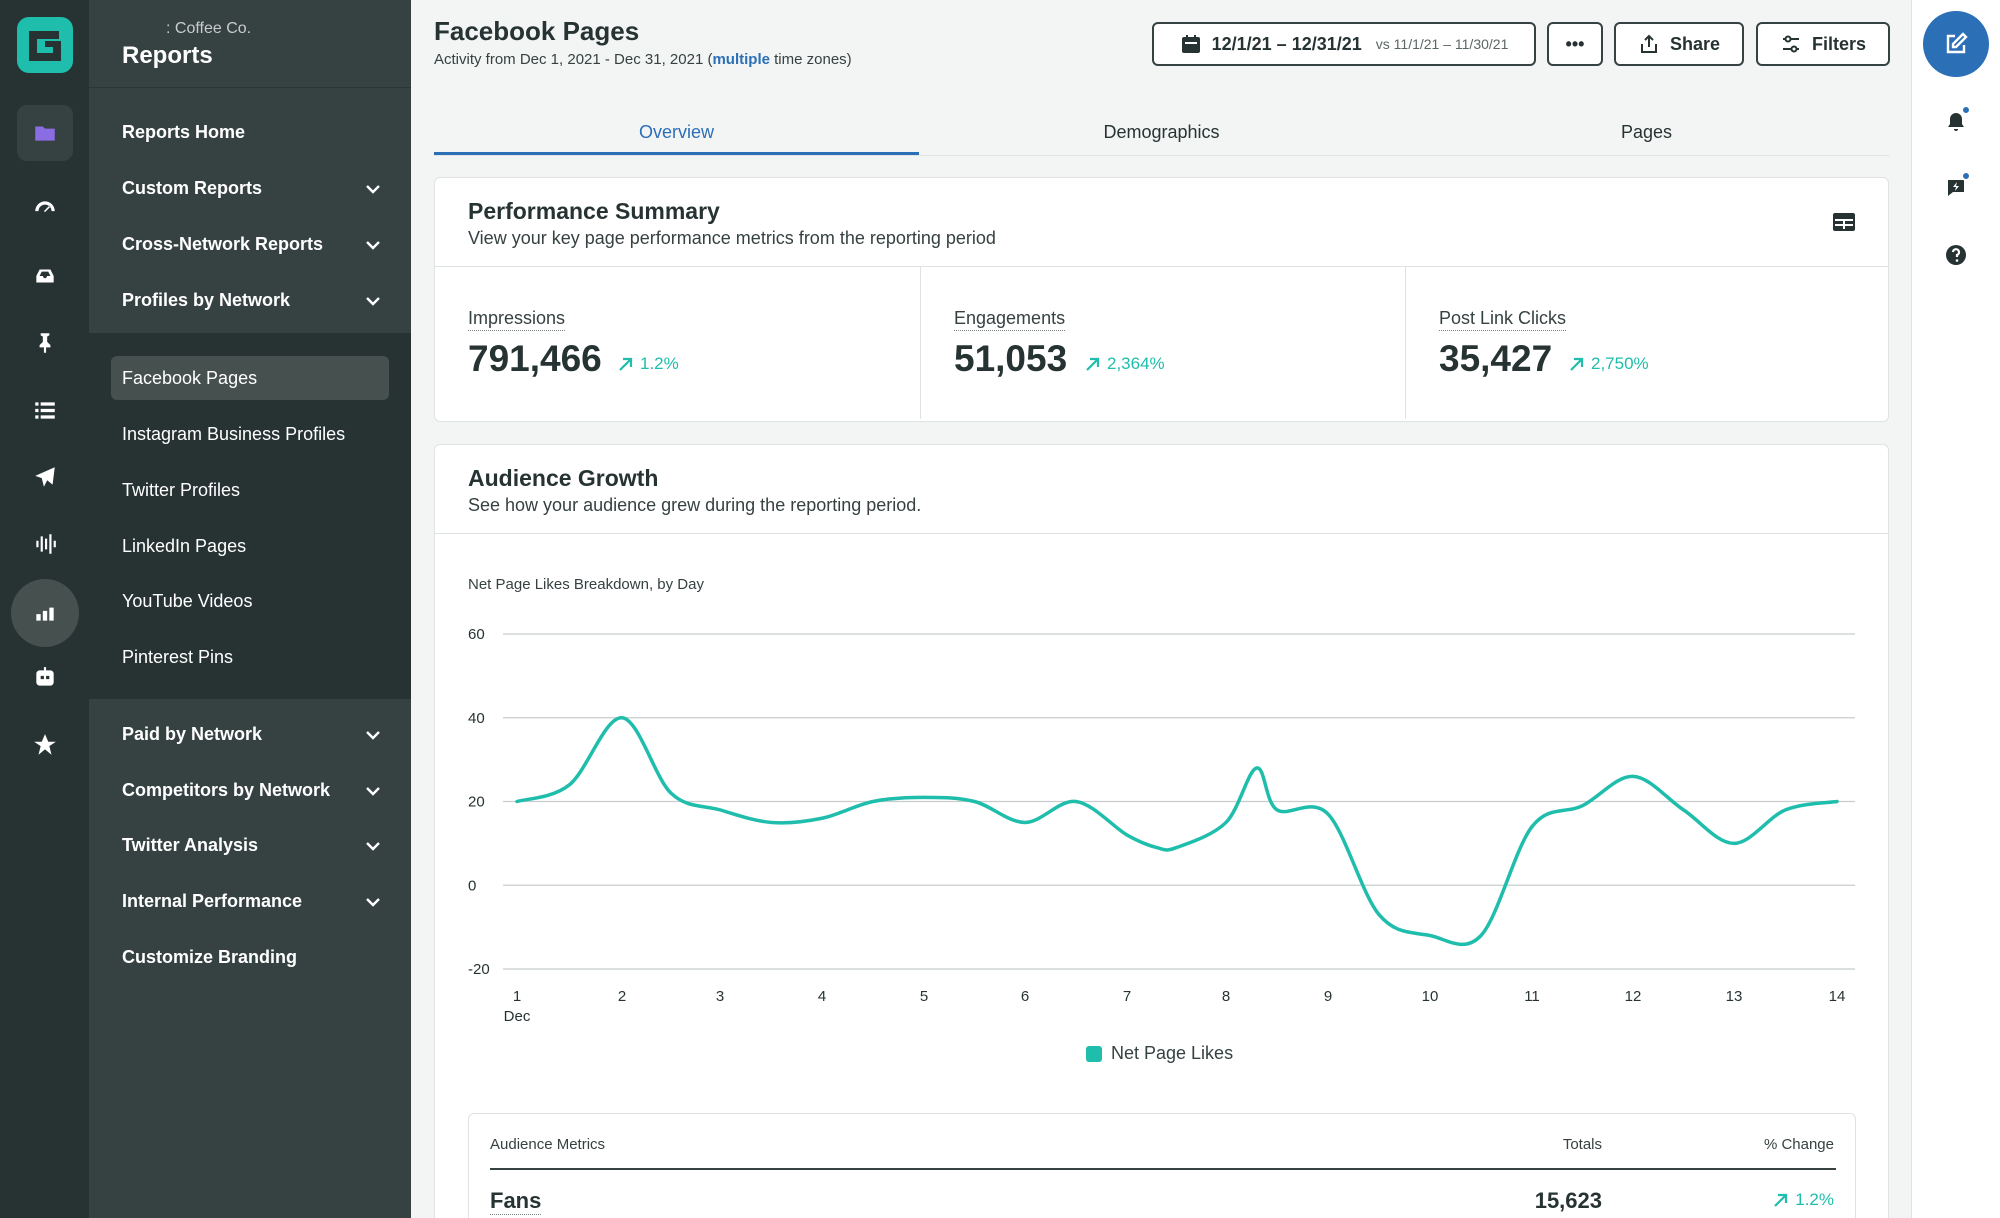 The height and width of the screenshot is (1218, 2000). I want to click on send-icon, so click(45, 477).